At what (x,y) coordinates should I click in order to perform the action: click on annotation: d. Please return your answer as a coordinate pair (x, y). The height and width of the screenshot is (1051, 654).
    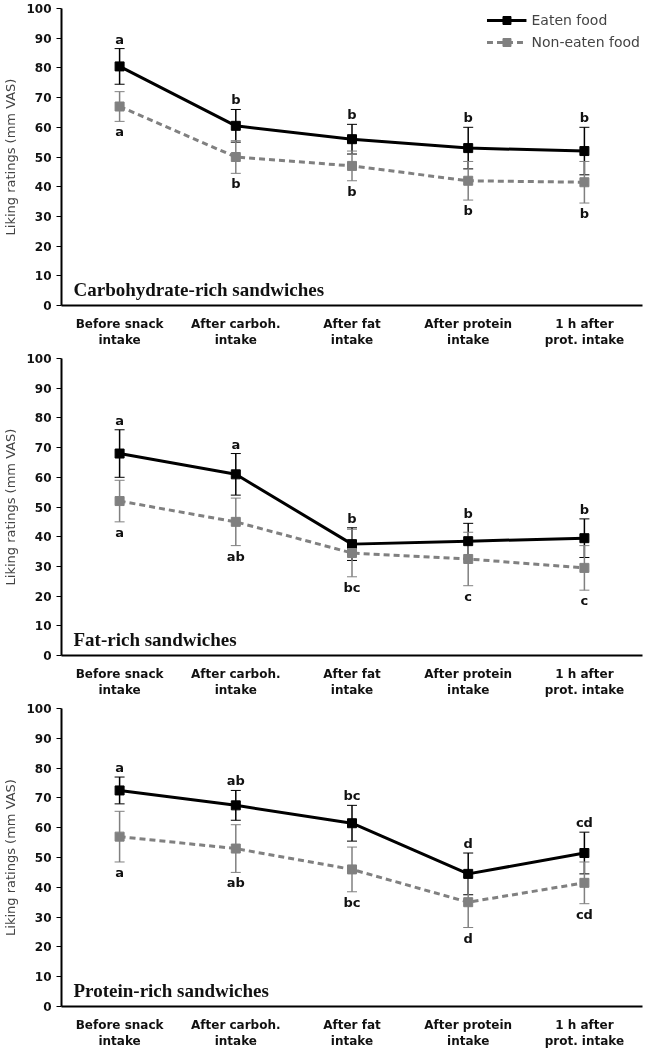
    Looking at the image, I should click on (468, 844).